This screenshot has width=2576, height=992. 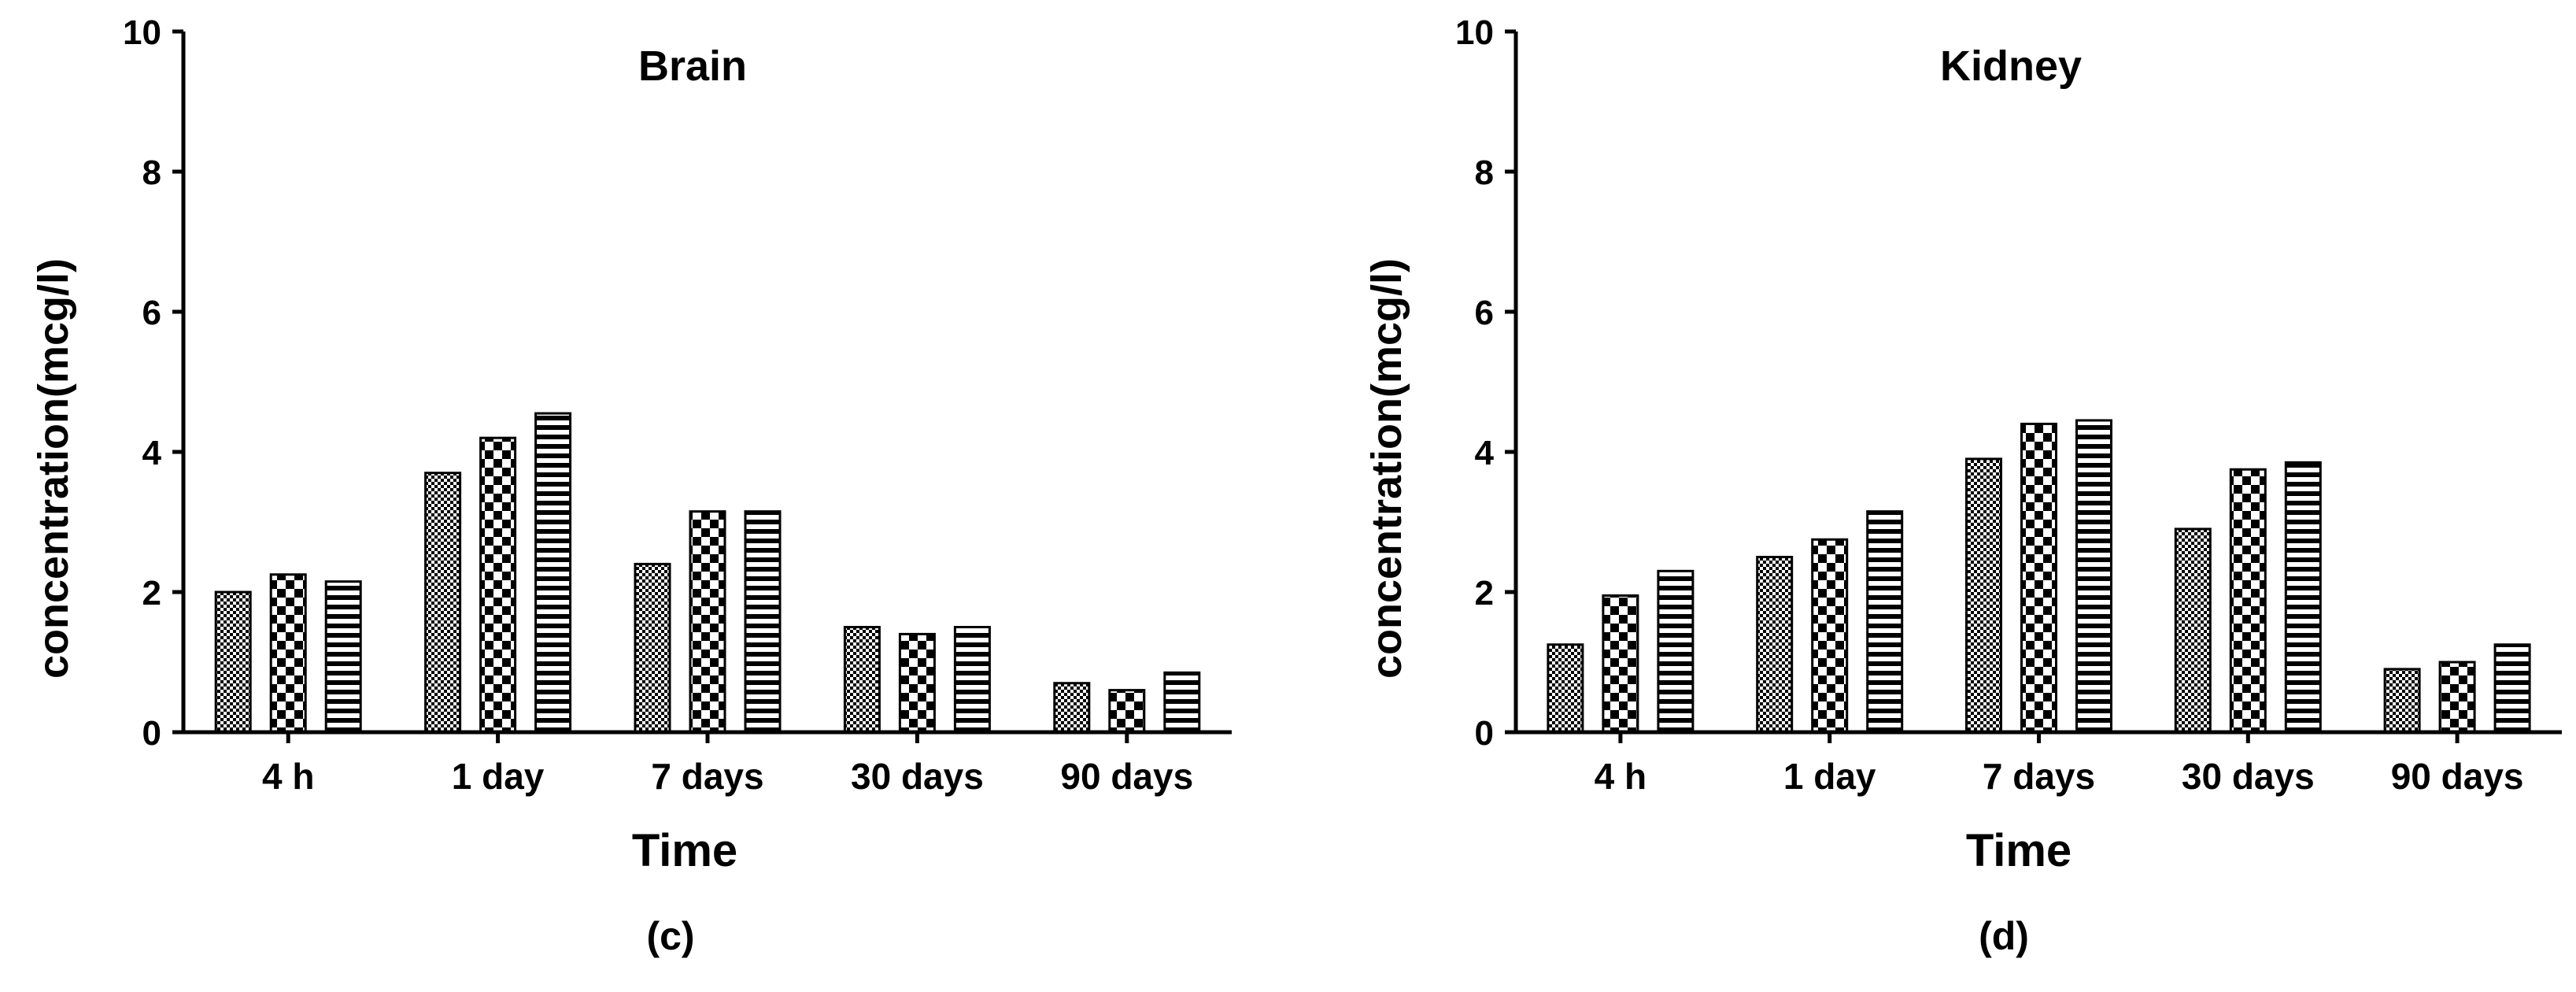 What do you see at coordinates (670, 936) in the screenshot?
I see `panel-caption-c: (c)` at bounding box center [670, 936].